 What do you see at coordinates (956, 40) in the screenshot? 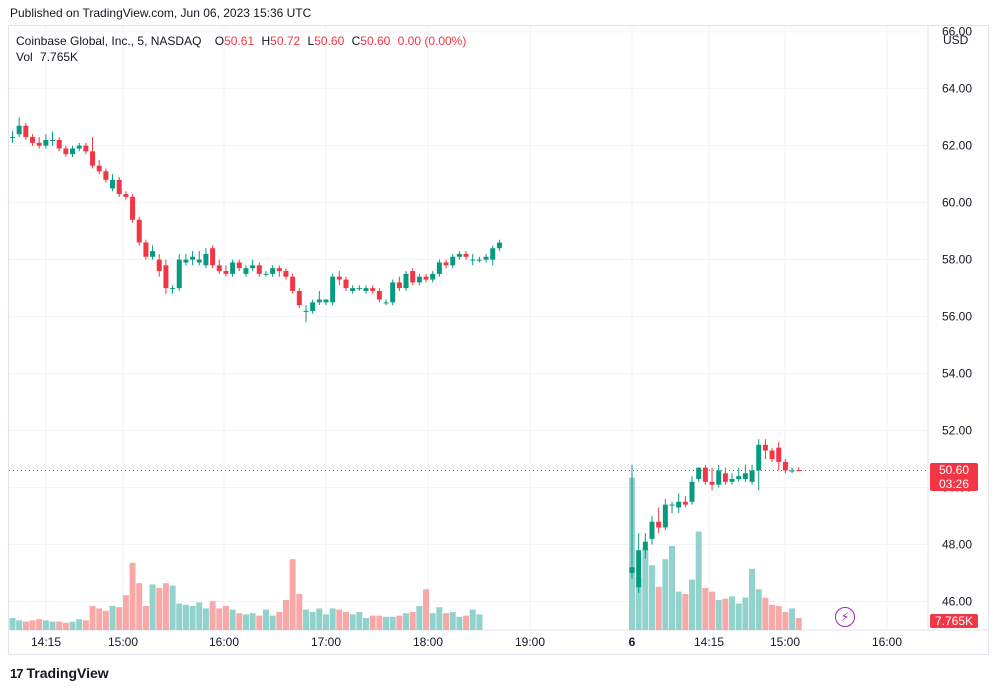
I see `currency-label: USD` at bounding box center [956, 40].